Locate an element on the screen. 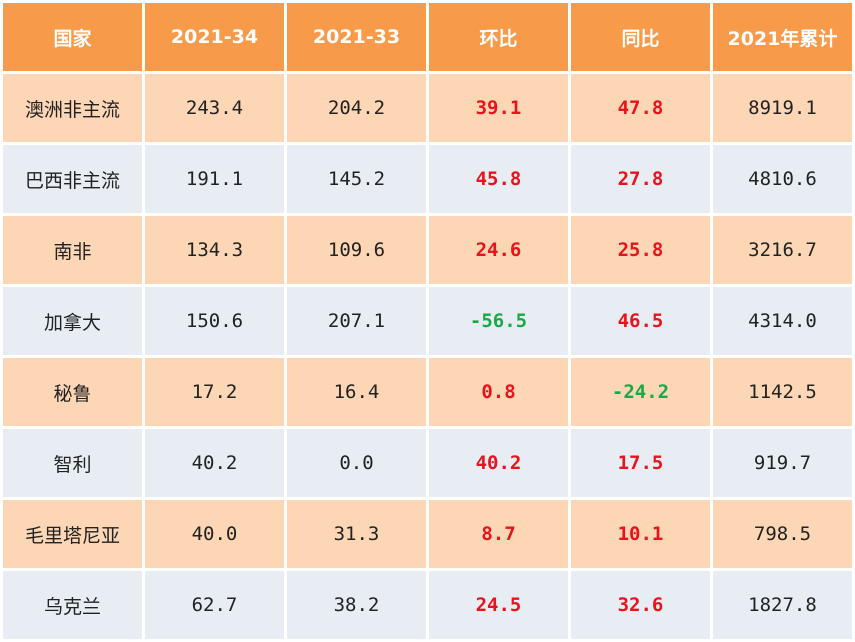 This screenshot has width=855, height=642. yoy-cell: 17.5 is located at coordinates (640, 463).